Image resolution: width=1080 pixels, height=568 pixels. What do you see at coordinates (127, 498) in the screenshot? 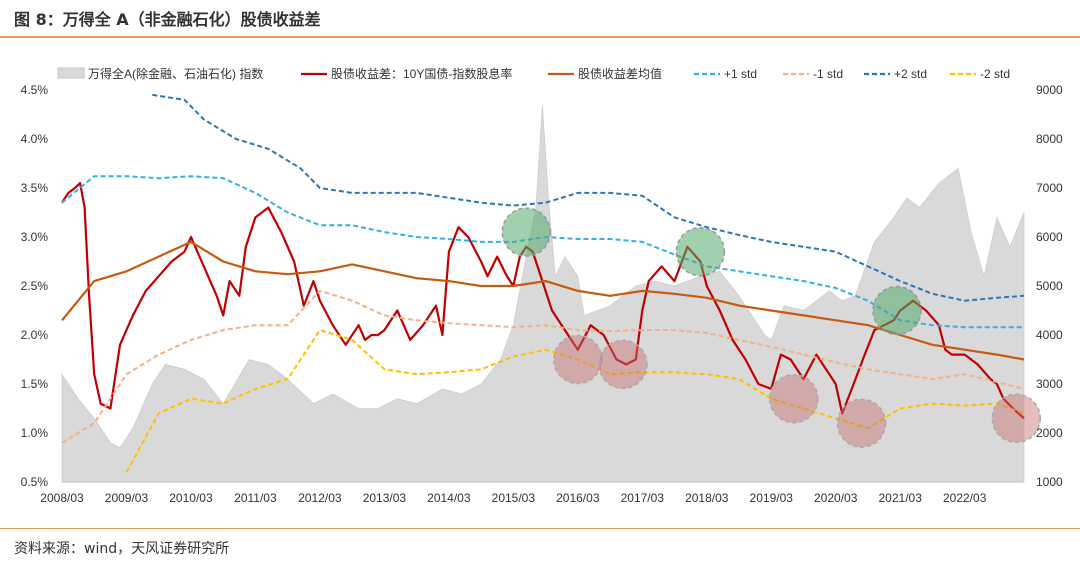
I see `x-axis-tick-label: 2009/03` at bounding box center [127, 498].